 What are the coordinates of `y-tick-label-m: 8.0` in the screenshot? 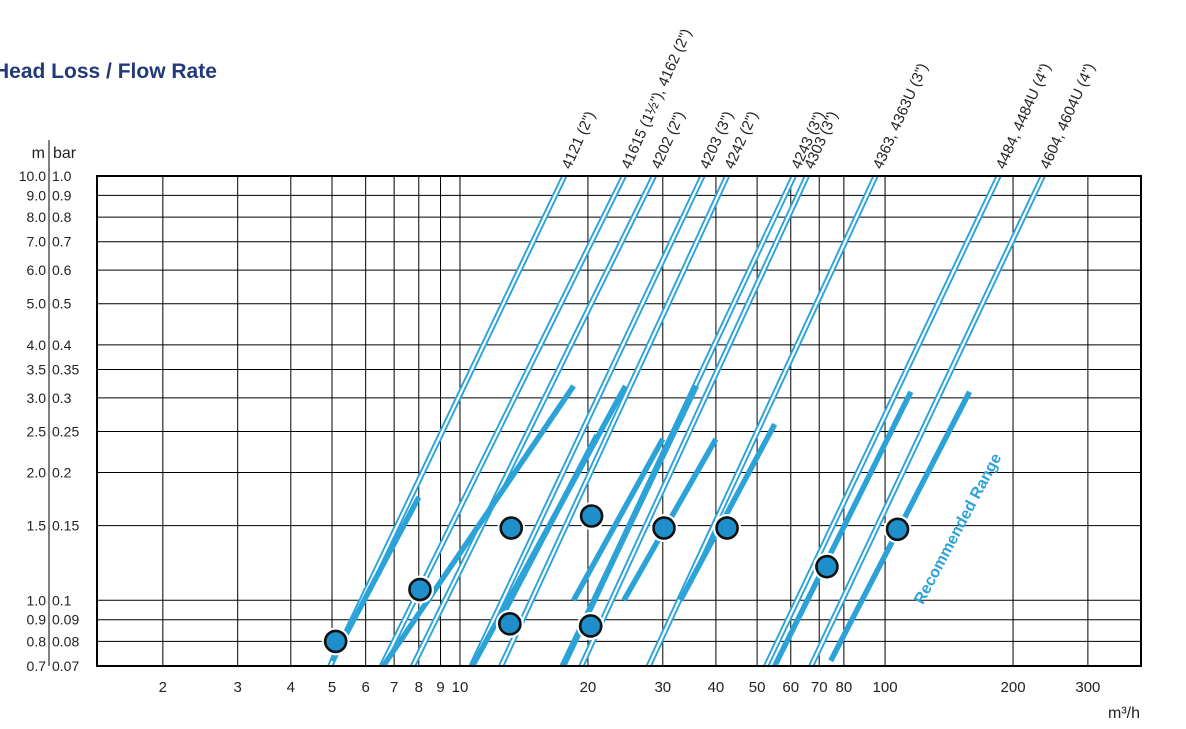 It's located at (37, 217).